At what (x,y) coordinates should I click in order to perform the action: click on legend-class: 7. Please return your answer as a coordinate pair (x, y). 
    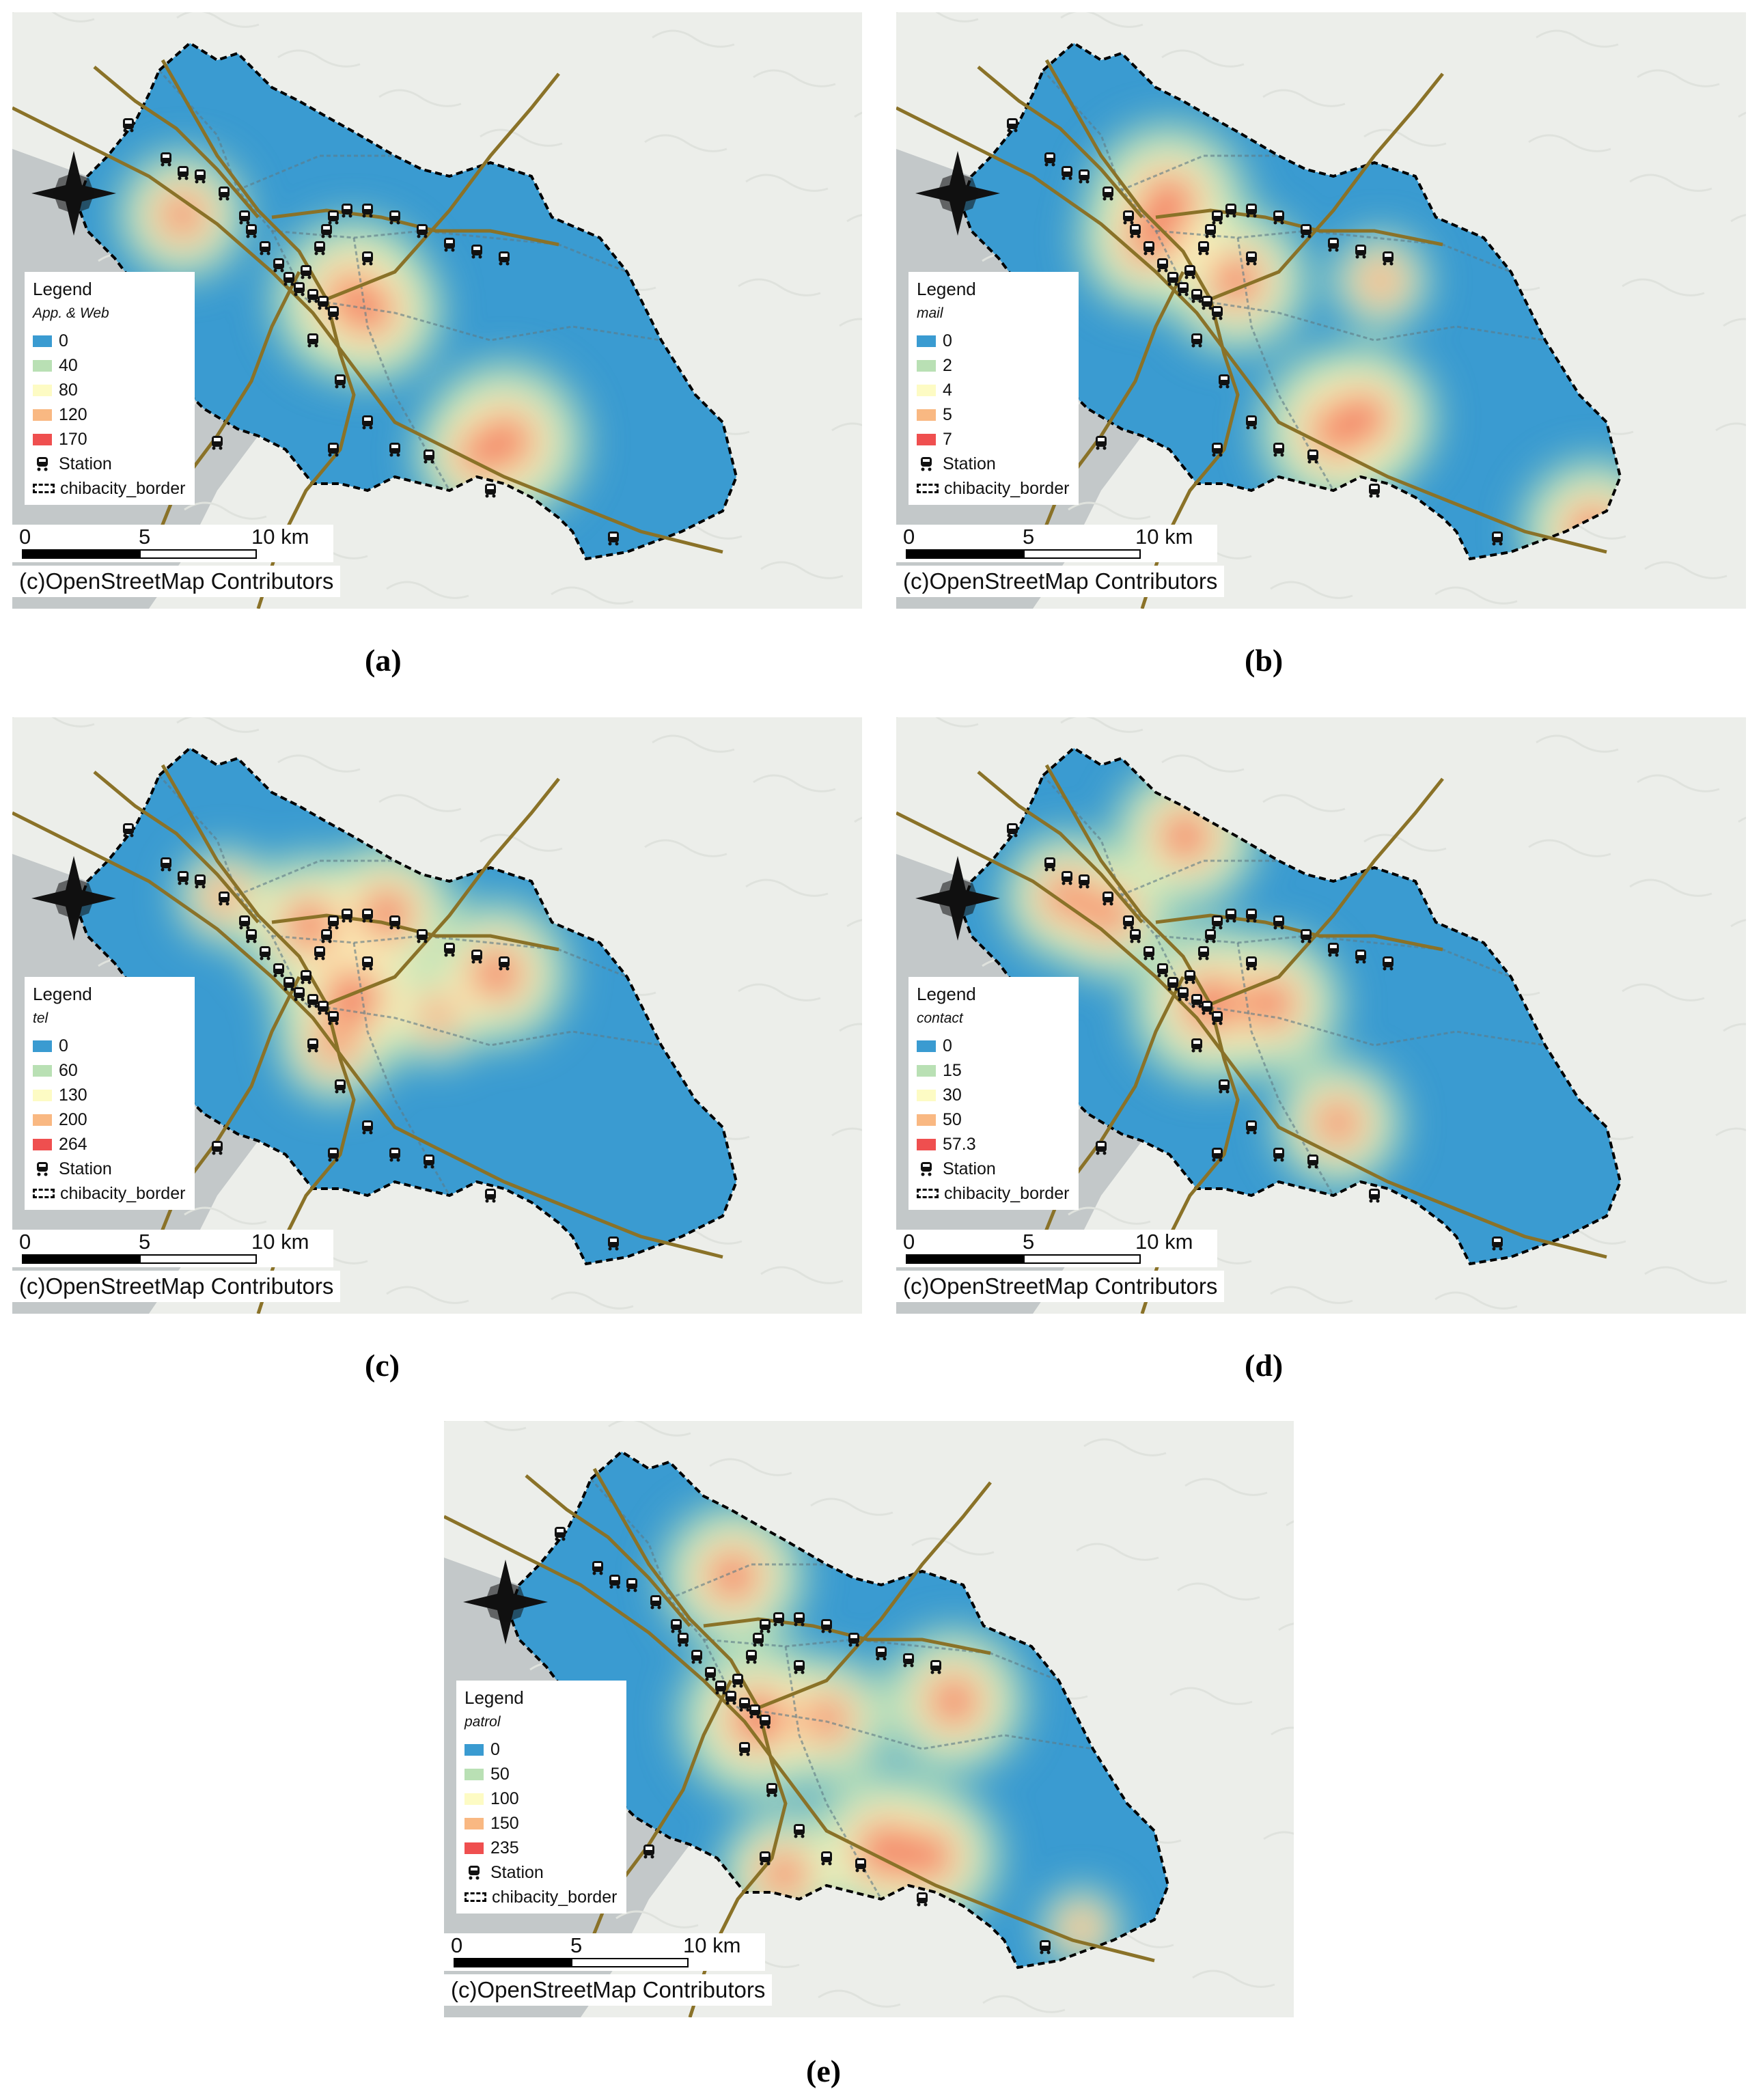
    Looking at the image, I should click on (993, 439).